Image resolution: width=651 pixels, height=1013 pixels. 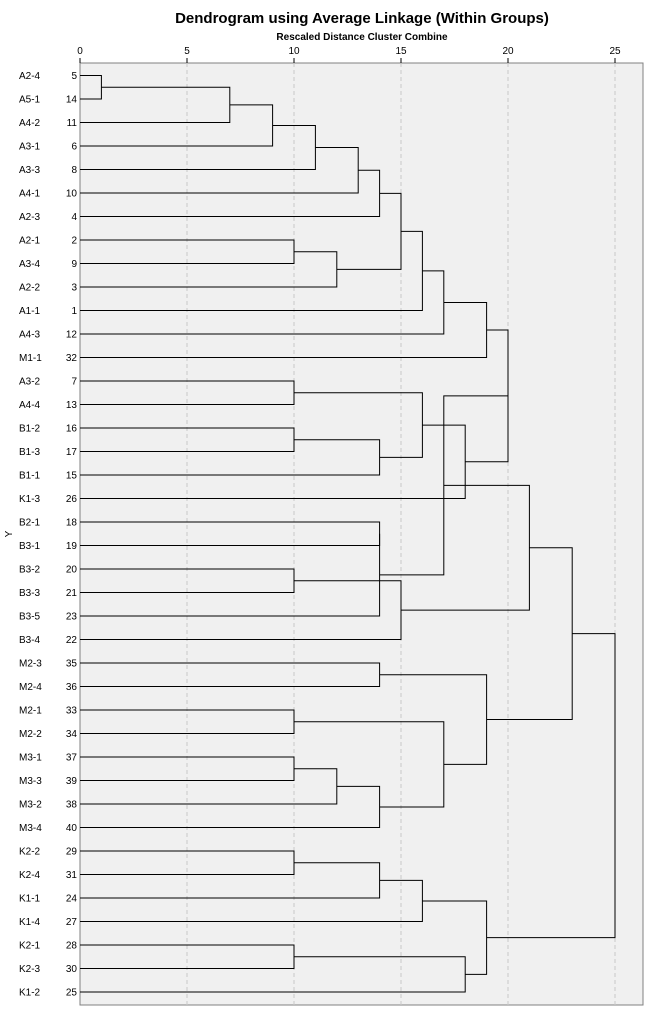 I want to click on leaf-label: A5-1, so click(x=30, y=100).